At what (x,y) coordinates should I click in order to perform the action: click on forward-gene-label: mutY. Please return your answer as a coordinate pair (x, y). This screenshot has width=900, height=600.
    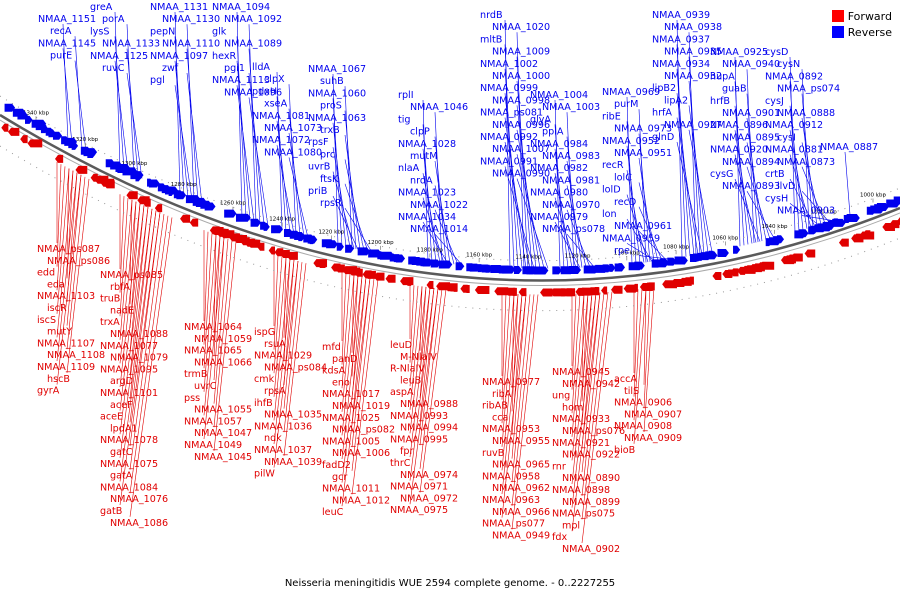
    Looking at the image, I should click on (59, 332).